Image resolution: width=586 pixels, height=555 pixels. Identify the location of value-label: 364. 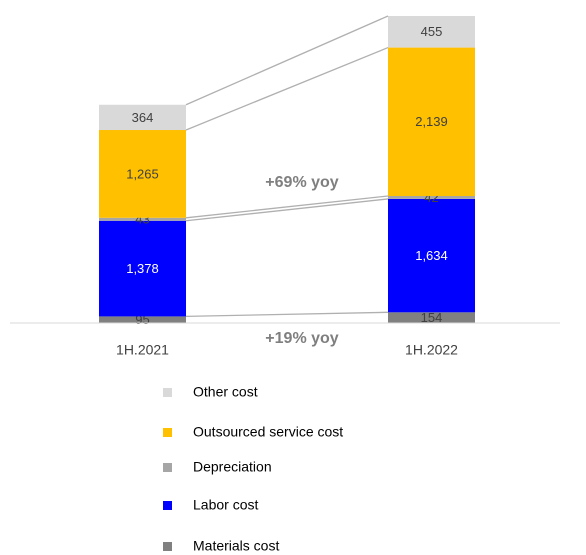
(143, 117).